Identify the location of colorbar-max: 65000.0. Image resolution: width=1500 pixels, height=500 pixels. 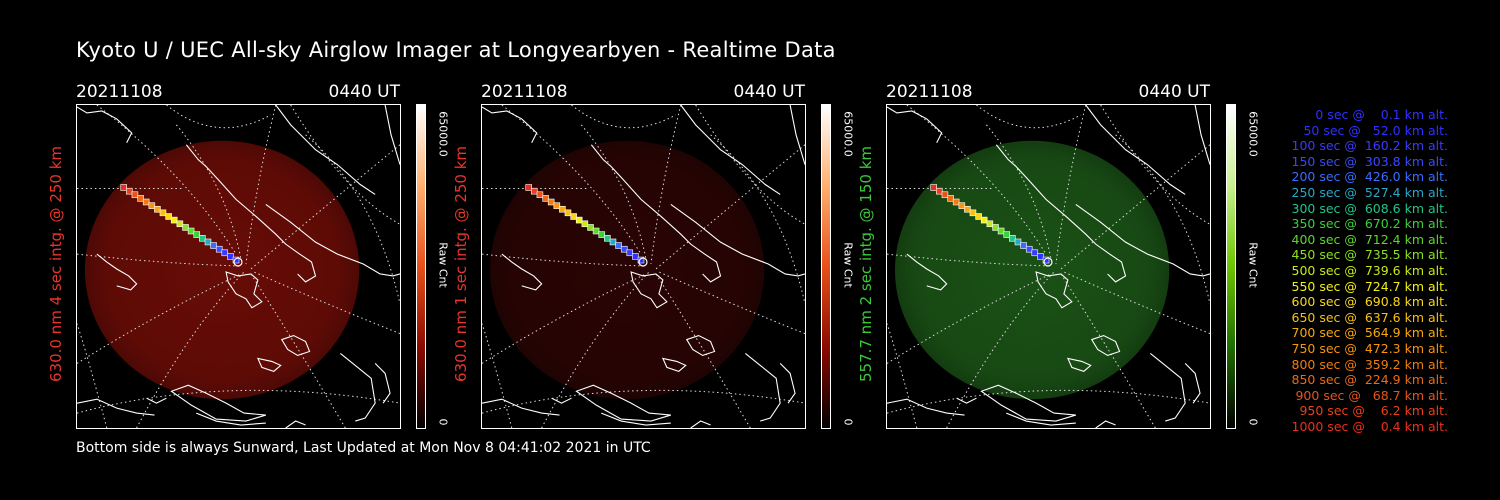
(848, 134).